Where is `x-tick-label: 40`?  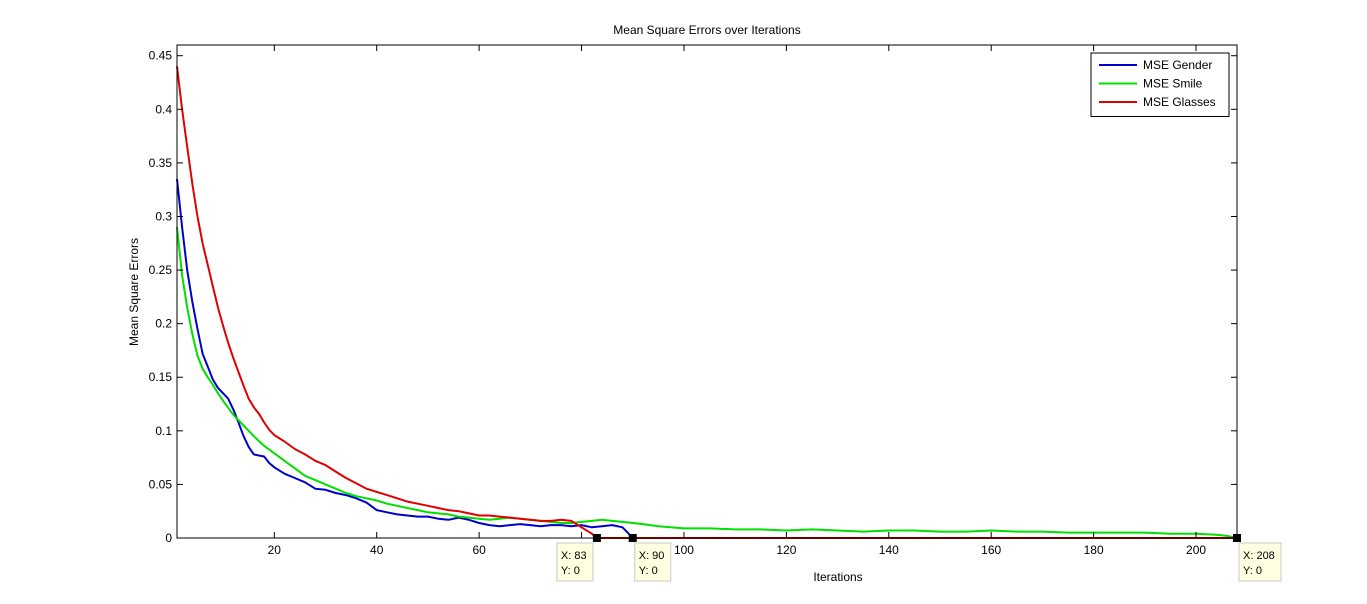
x-tick-label: 40 is located at coordinates (377, 550).